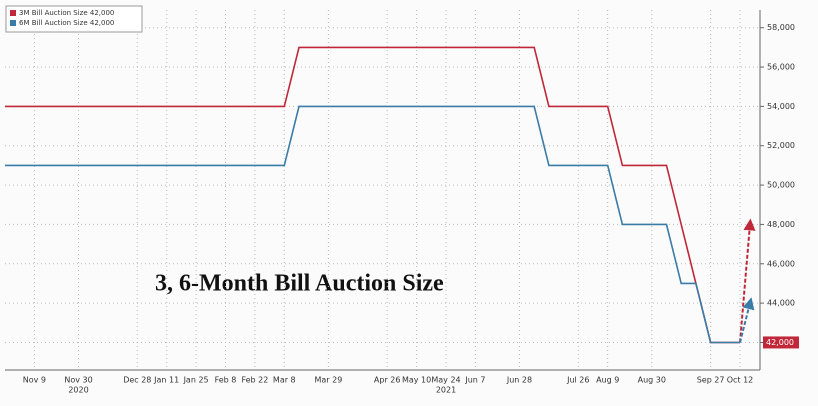 The width and height of the screenshot is (818, 406). Describe the element at coordinates (34, 380) in the screenshot. I see `x-tick-label: Nov 9` at that location.